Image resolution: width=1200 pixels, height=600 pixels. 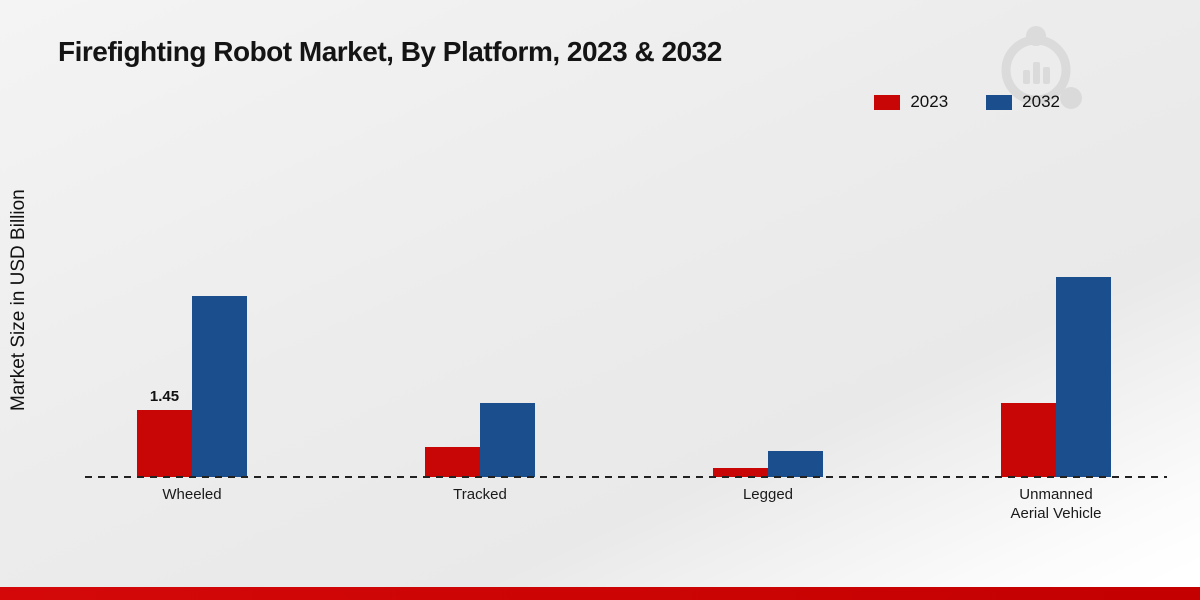 I want to click on legend-swatch-2032-icon, so click(x=999, y=102).